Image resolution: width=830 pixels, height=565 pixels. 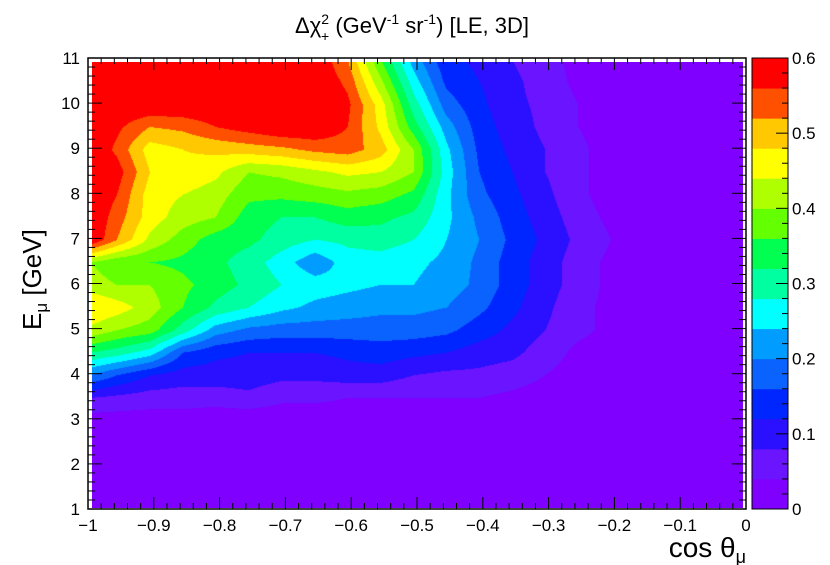 What do you see at coordinates (804, 208) in the screenshot?
I see `z-tick-label: 0.4` at bounding box center [804, 208].